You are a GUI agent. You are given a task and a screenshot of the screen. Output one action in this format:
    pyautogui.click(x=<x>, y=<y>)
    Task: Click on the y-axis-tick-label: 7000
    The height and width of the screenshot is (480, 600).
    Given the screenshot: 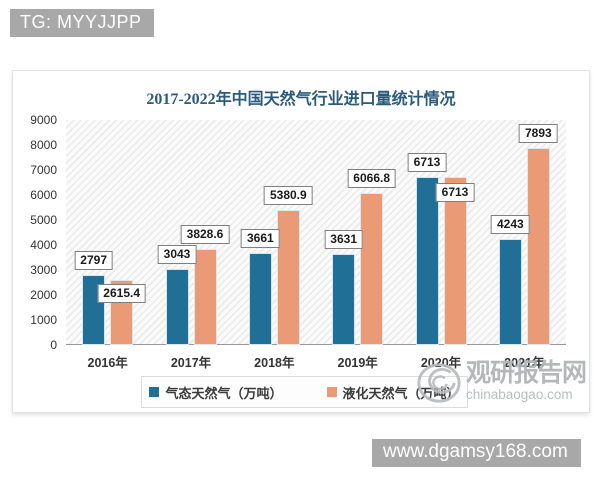 What is the action you would take?
    pyautogui.click(x=43, y=170)
    